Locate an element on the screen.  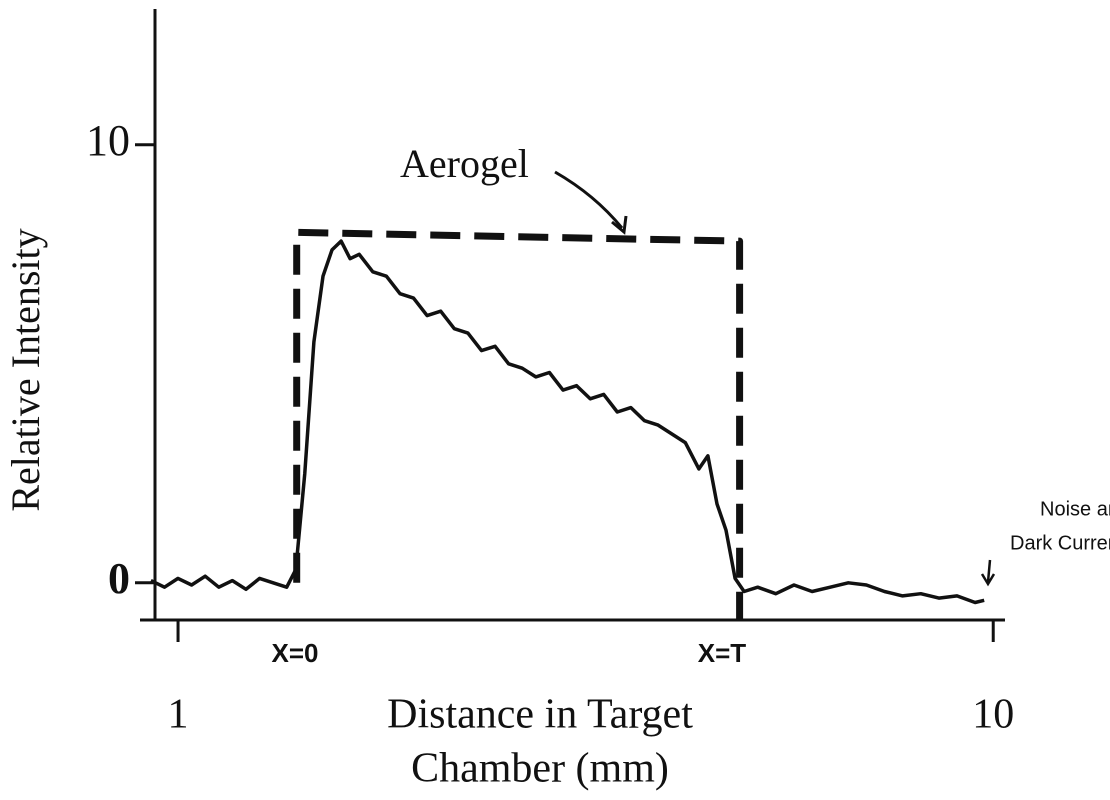
y-axis-label: Relative Intensity is located at coordinates (25, 369).